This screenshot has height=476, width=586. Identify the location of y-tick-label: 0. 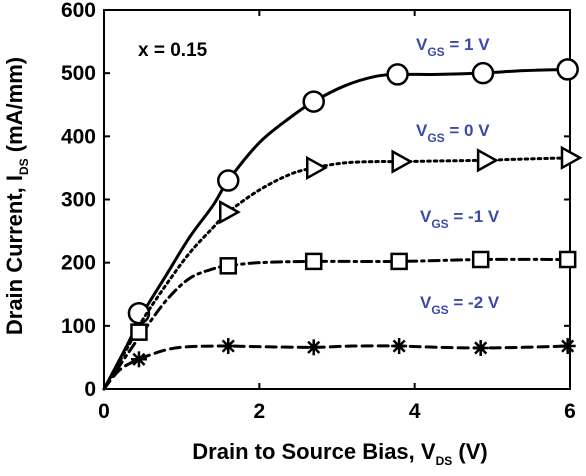
(90, 389).